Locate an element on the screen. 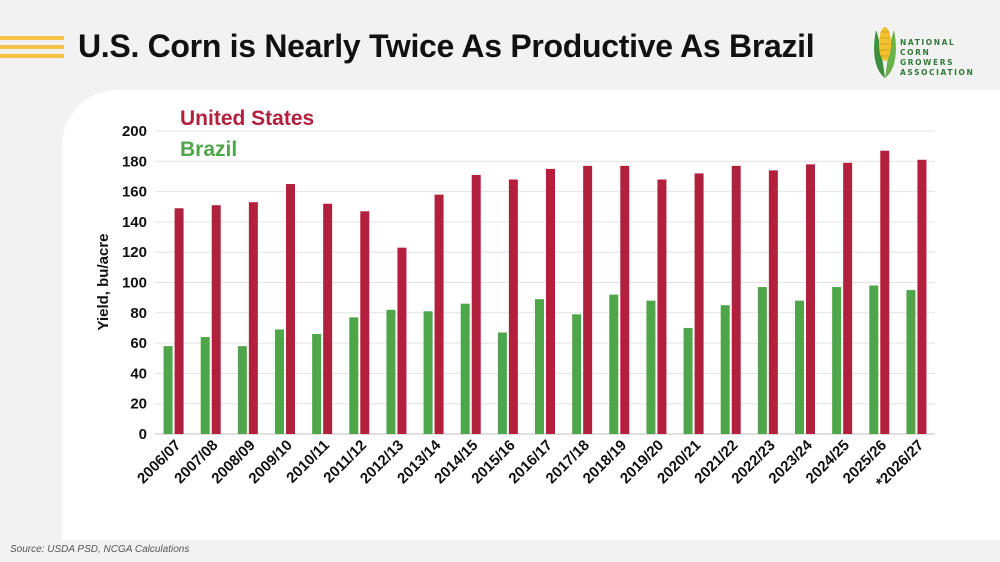  y-tick-label: 120 is located at coordinates (134, 252).